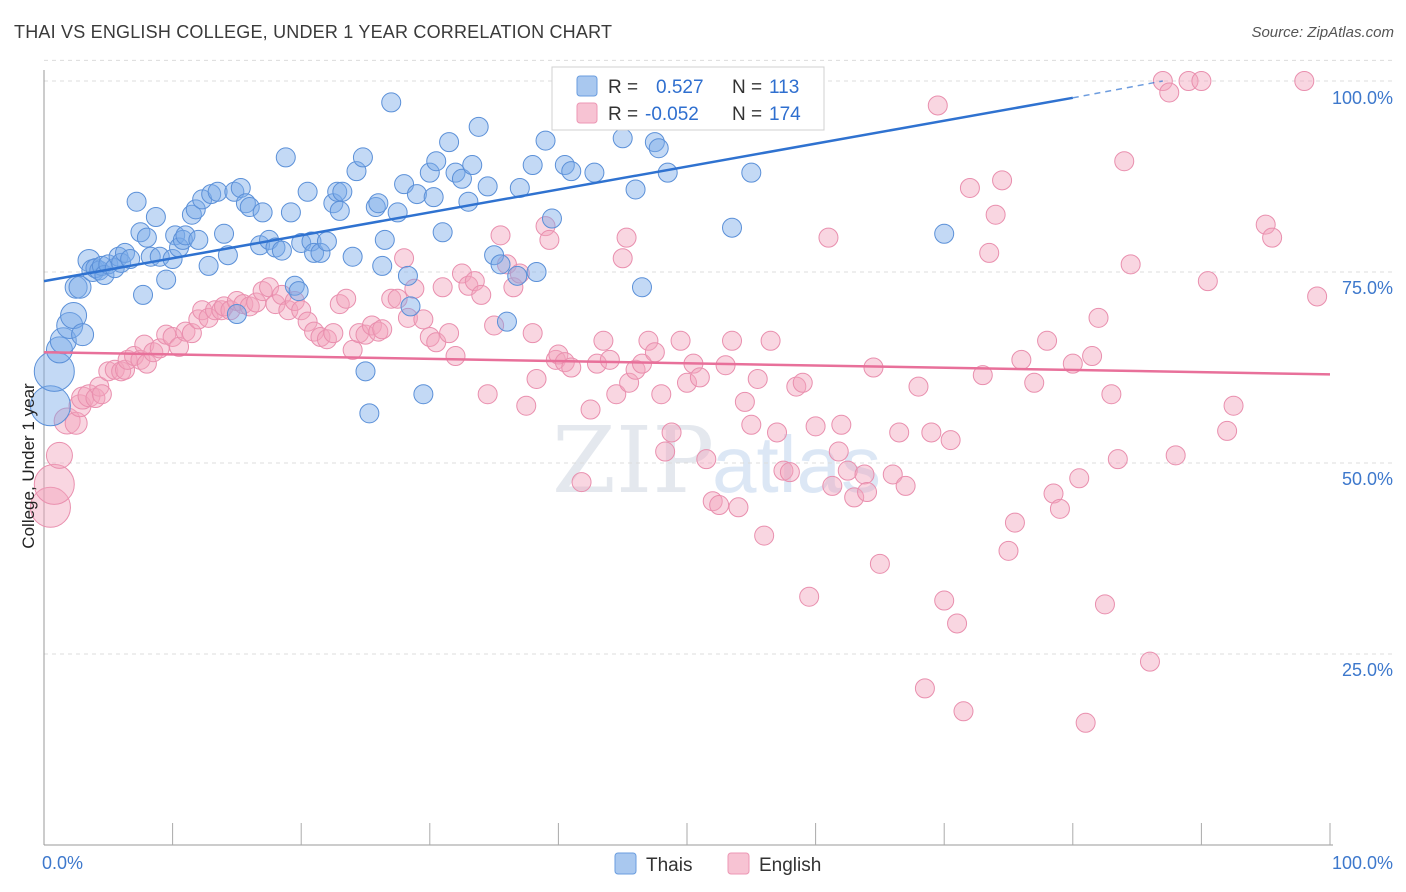 This screenshot has height=892, width=1406. Describe the element at coordinates (587, 86) in the screenshot. I see `thais-swatch` at that location.